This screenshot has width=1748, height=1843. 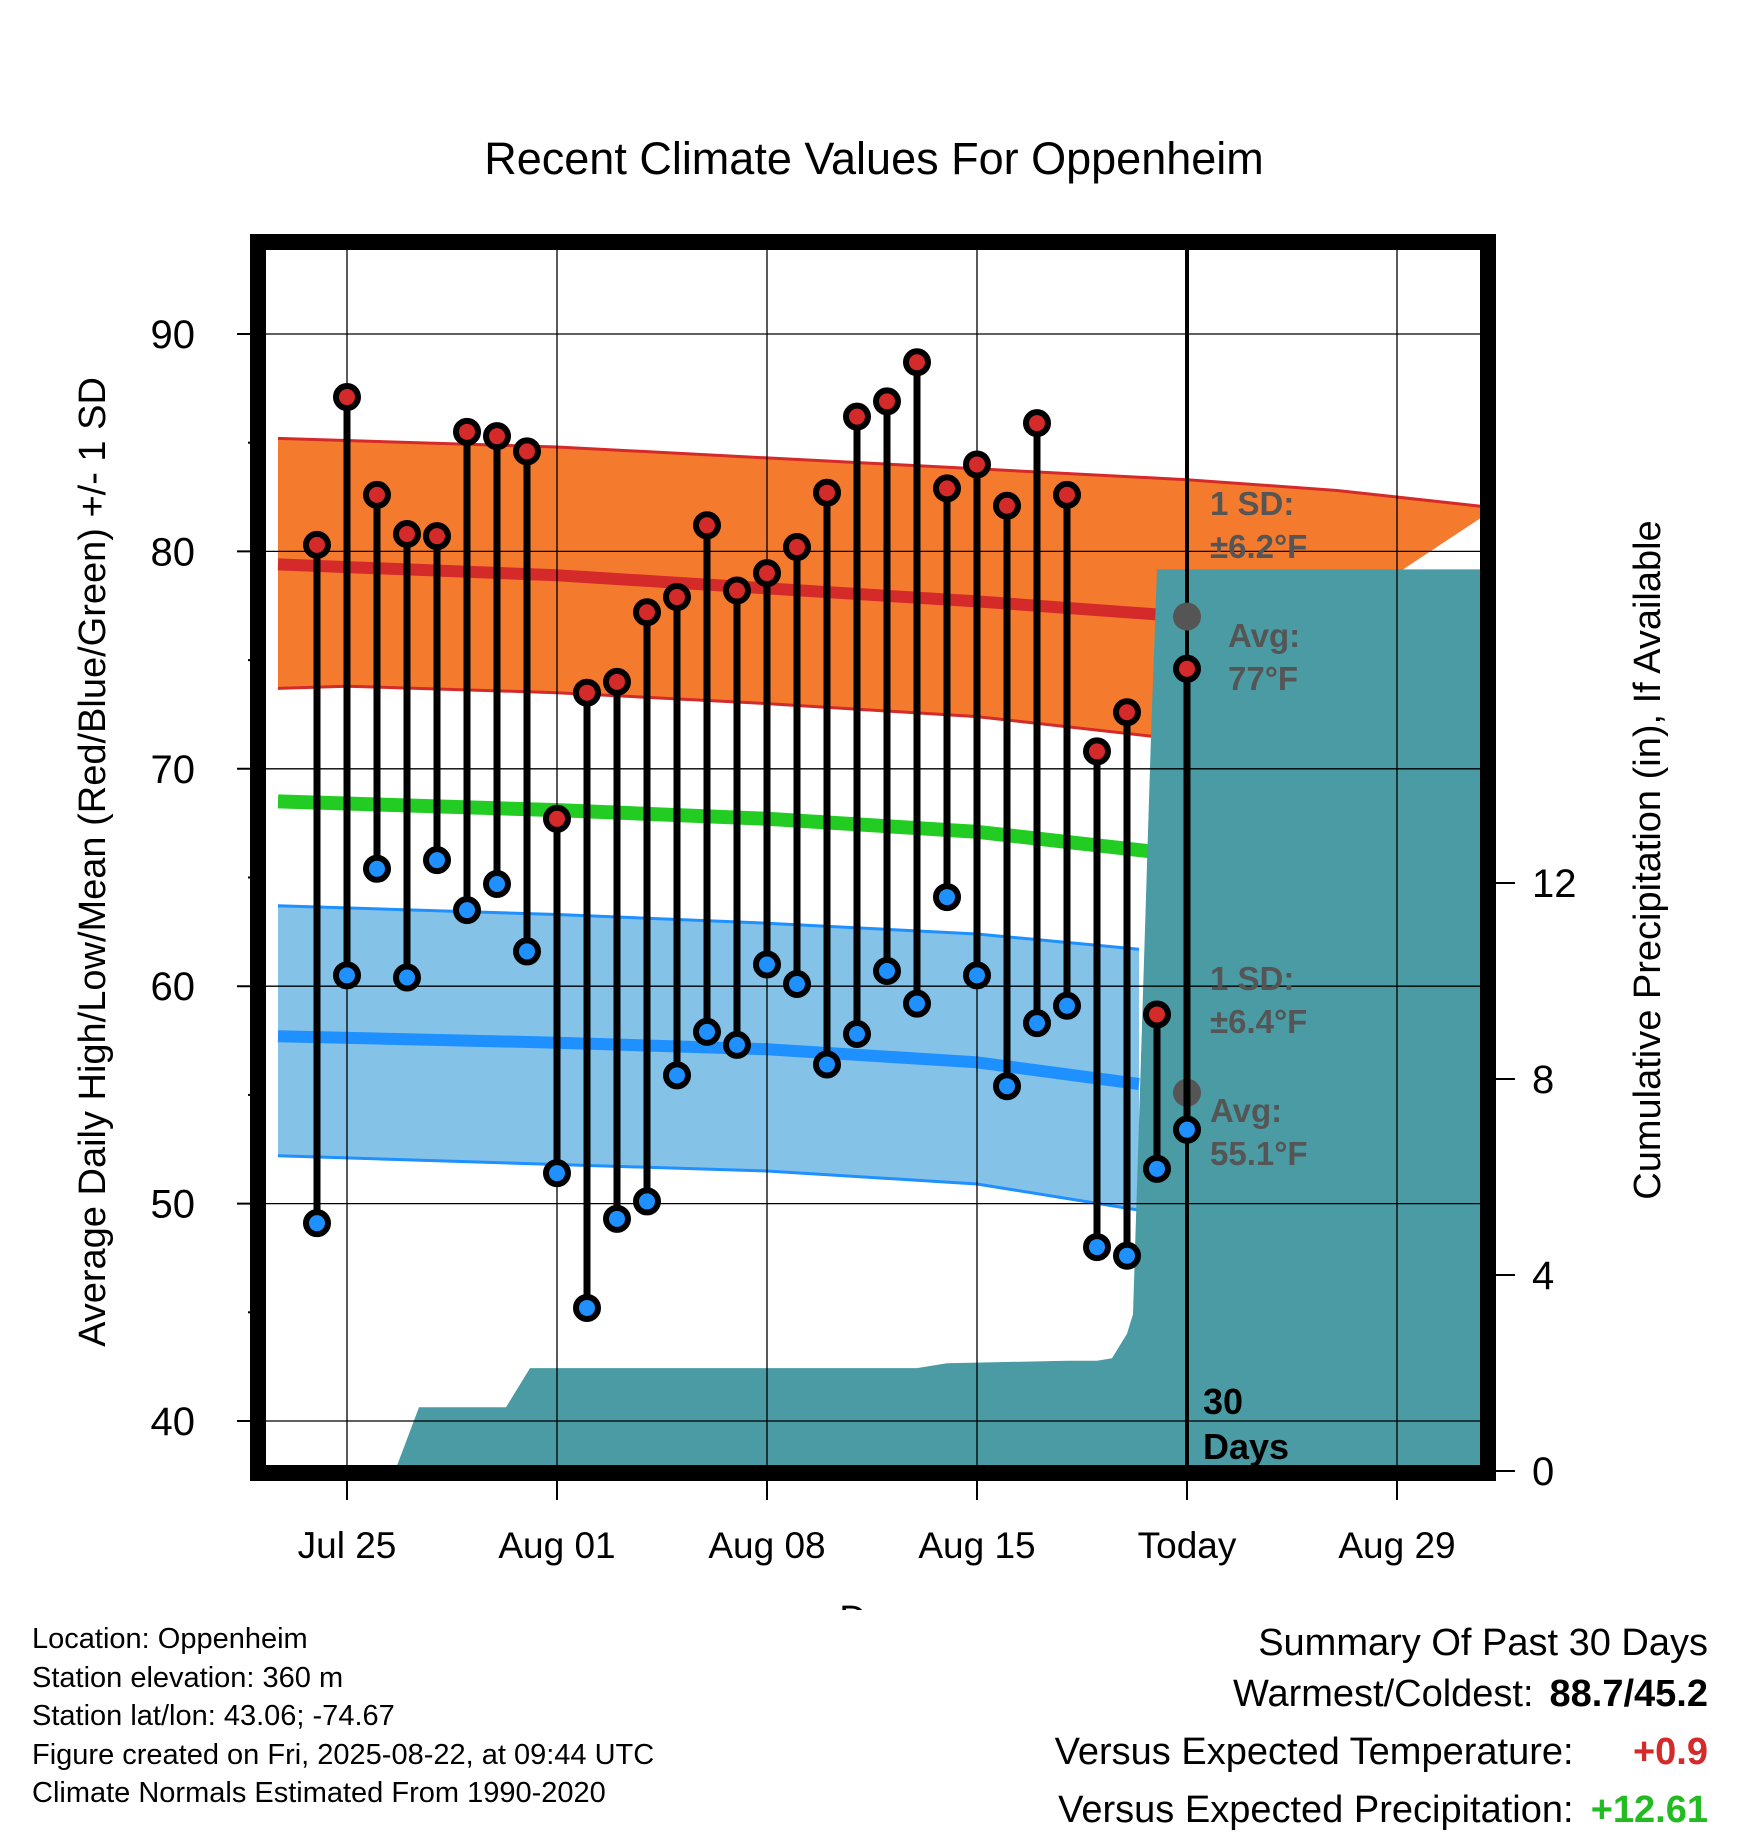 I want to click on x-tick-label: Aug 15, so click(x=976, y=1545).